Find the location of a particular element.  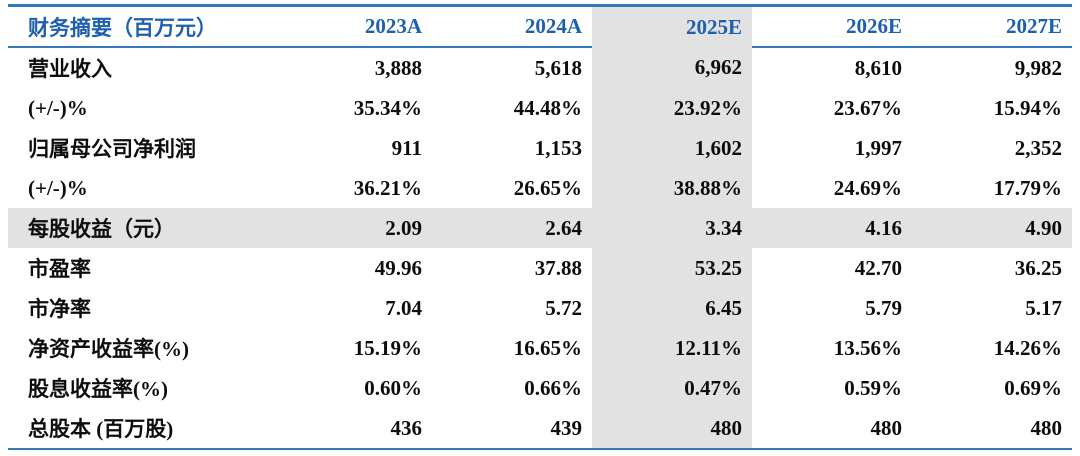

row-label: 市盈率 is located at coordinates (59, 269).